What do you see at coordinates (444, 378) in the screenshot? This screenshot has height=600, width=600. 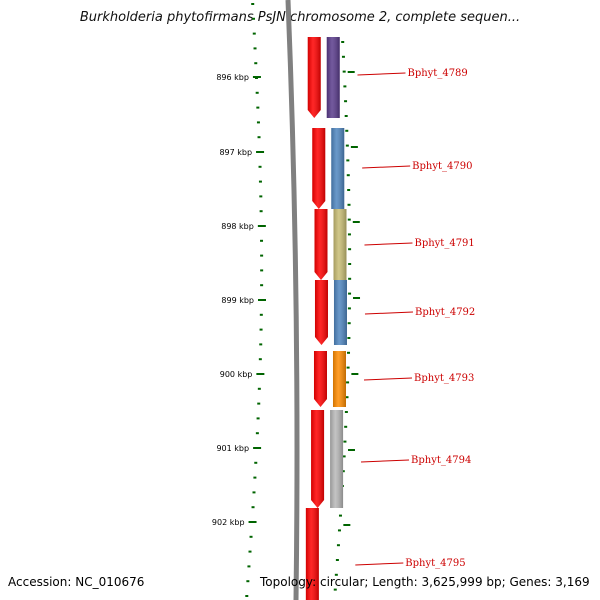 I see `gene-label: Bphyt_4793` at bounding box center [444, 378].